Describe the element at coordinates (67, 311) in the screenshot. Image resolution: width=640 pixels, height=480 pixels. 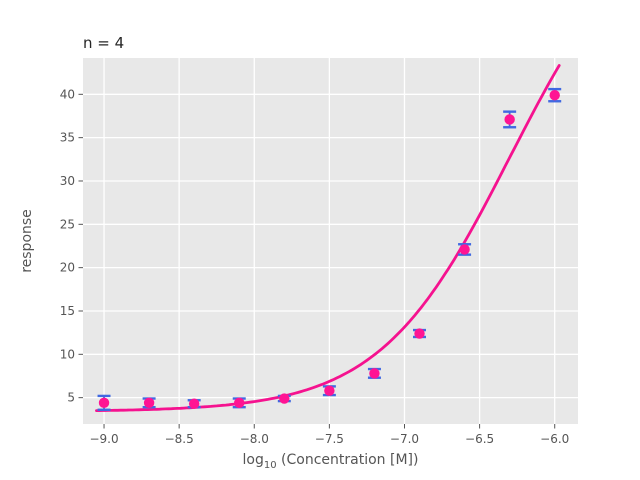
I see `y-tick-label: 15` at that location.